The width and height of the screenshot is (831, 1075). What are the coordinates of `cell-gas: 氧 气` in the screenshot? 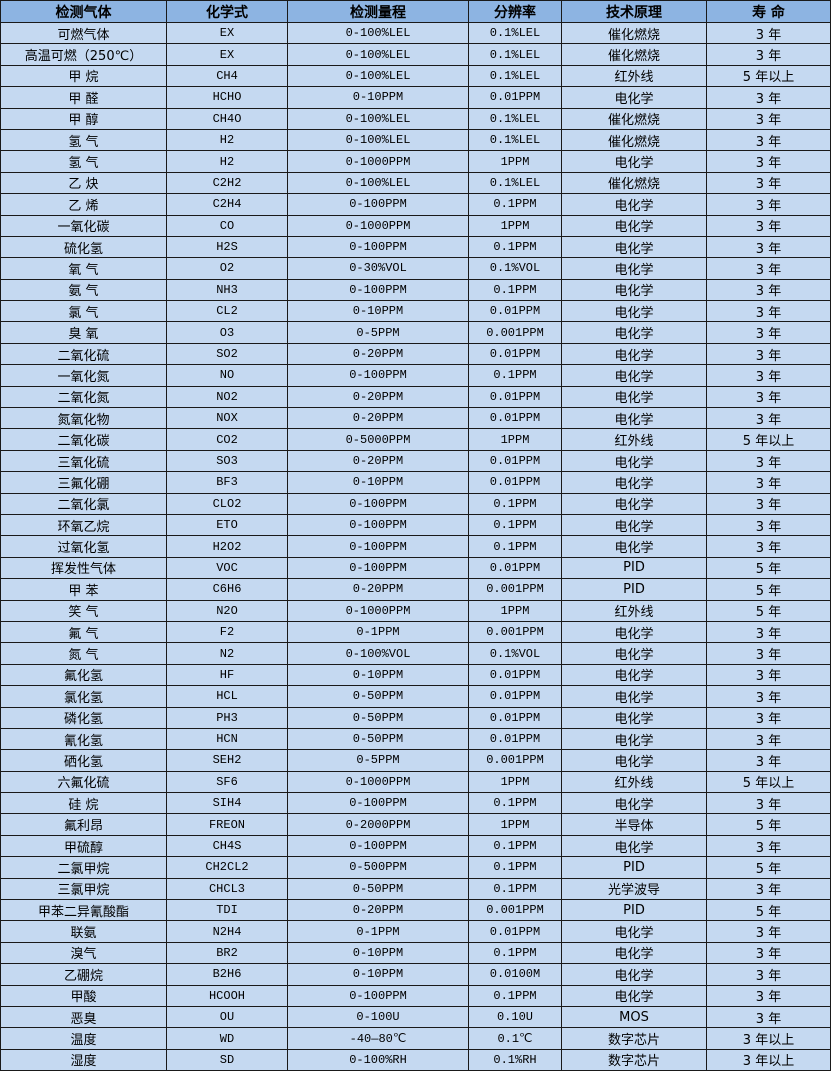 It's located at (83, 268).